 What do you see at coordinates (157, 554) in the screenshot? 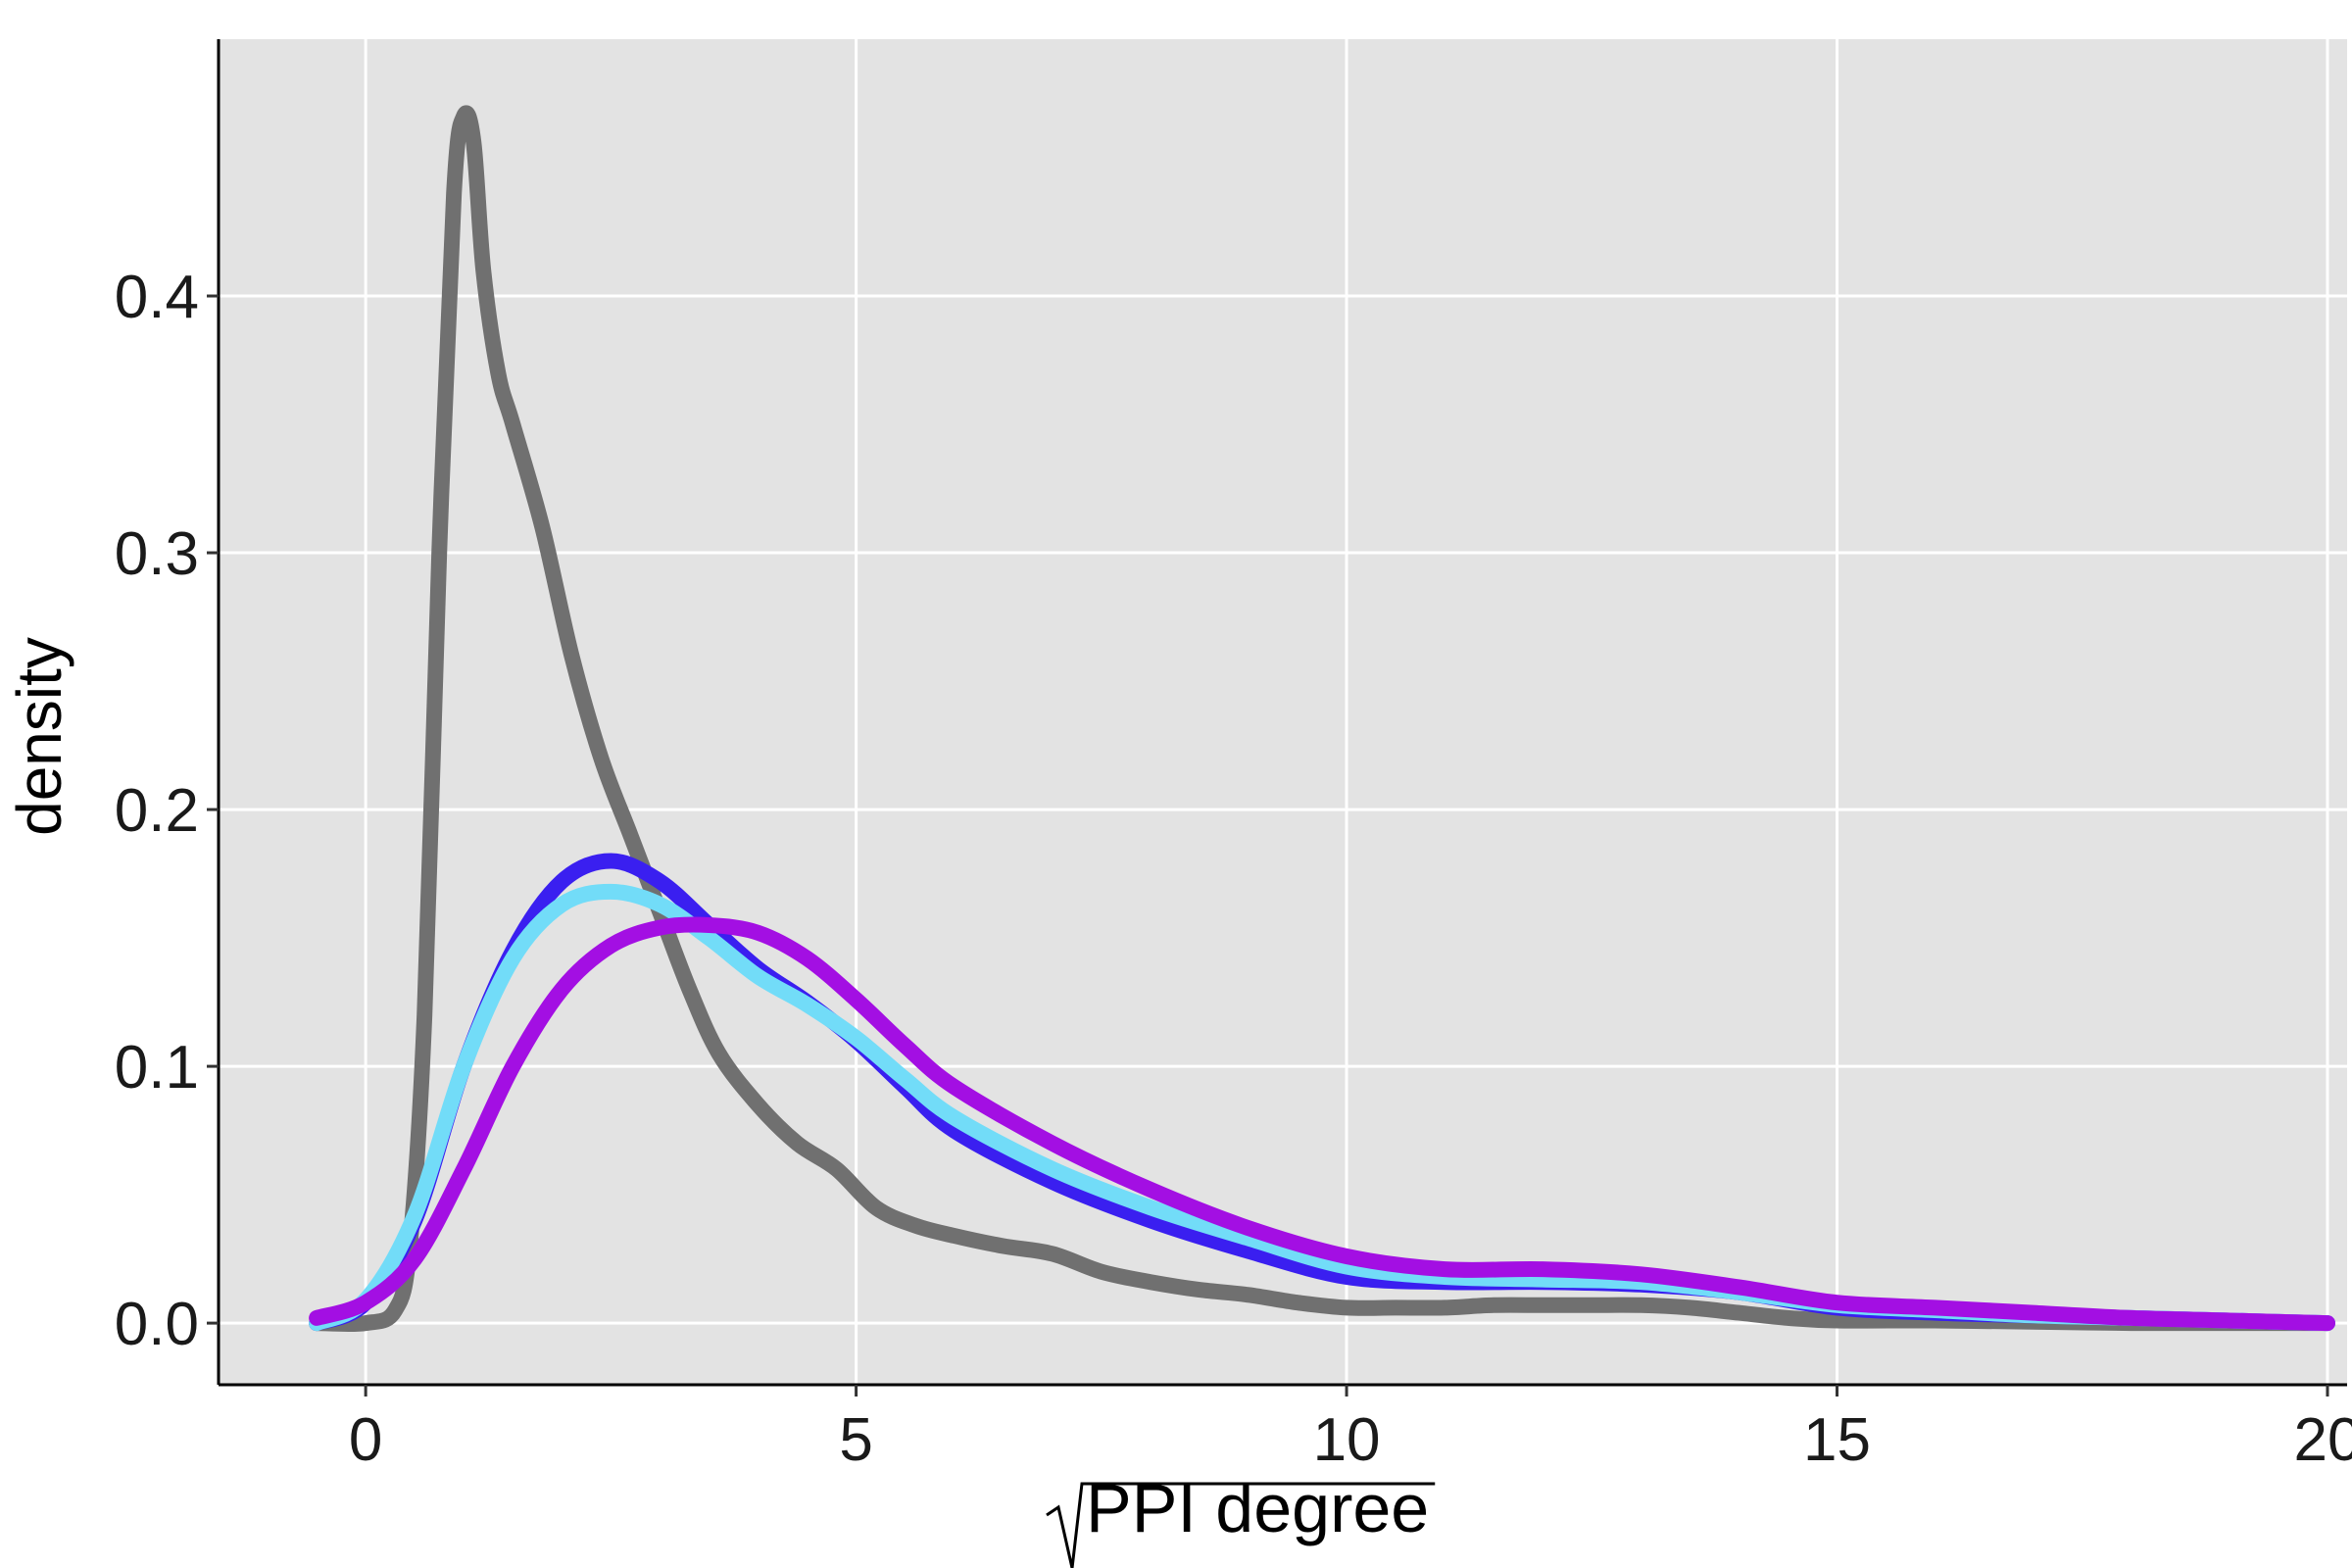
I see `y-tick-label: 0.3` at bounding box center [157, 554].